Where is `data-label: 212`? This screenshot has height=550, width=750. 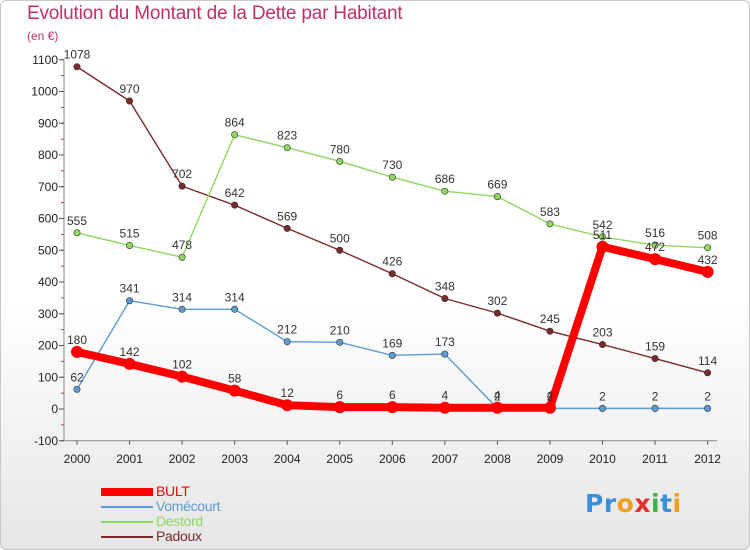
data-label: 212 is located at coordinates (287, 330).